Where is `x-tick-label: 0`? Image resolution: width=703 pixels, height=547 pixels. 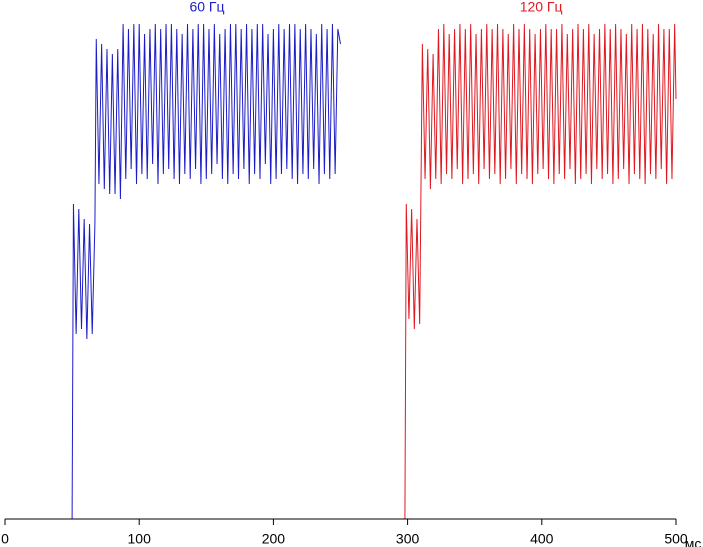
x-tick-label: 0 is located at coordinates (5, 539).